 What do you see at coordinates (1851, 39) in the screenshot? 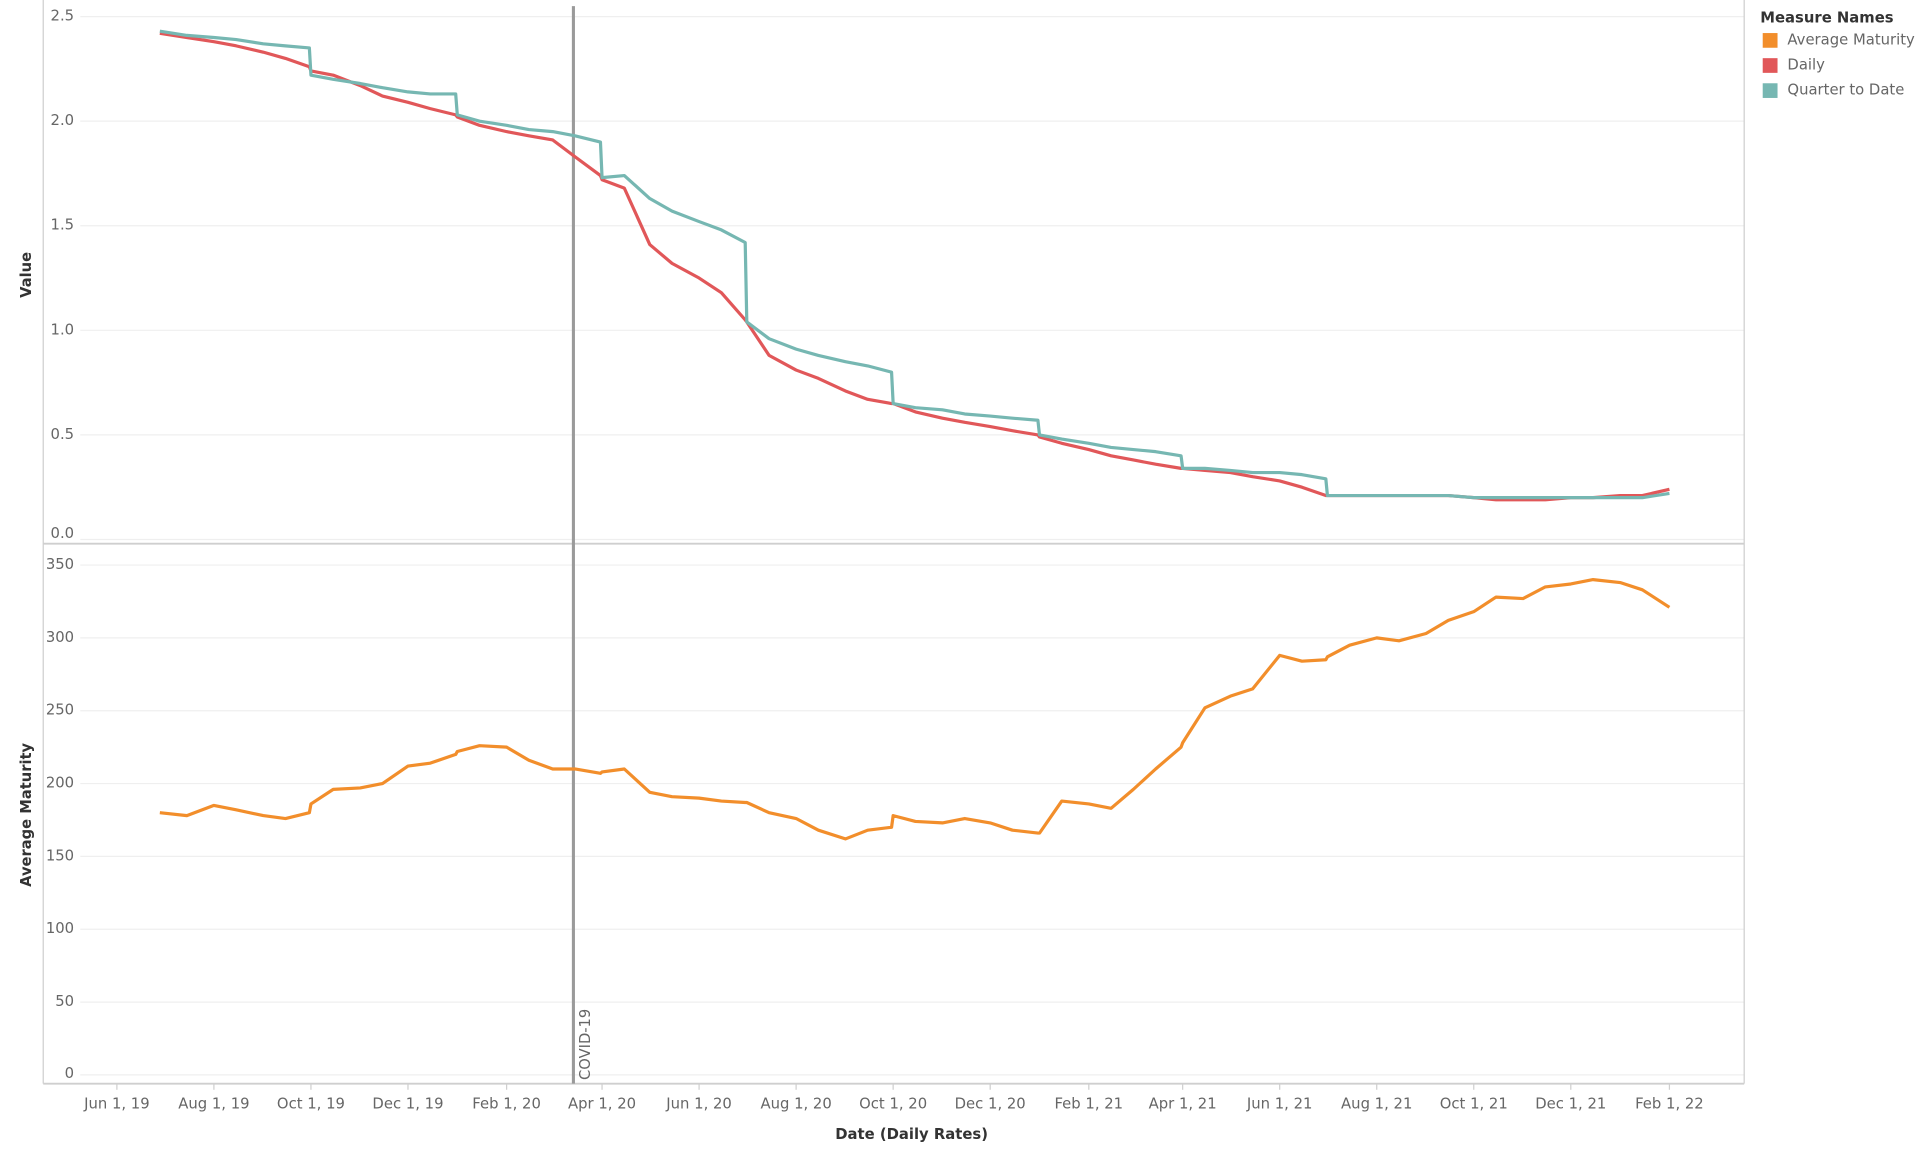
I see `legend-label: Average Maturity` at bounding box center [1851, 39].